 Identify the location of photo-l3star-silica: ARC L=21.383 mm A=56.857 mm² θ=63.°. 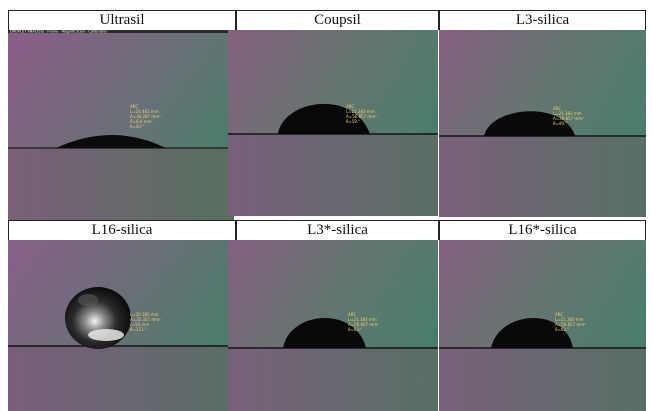
(333, 325).